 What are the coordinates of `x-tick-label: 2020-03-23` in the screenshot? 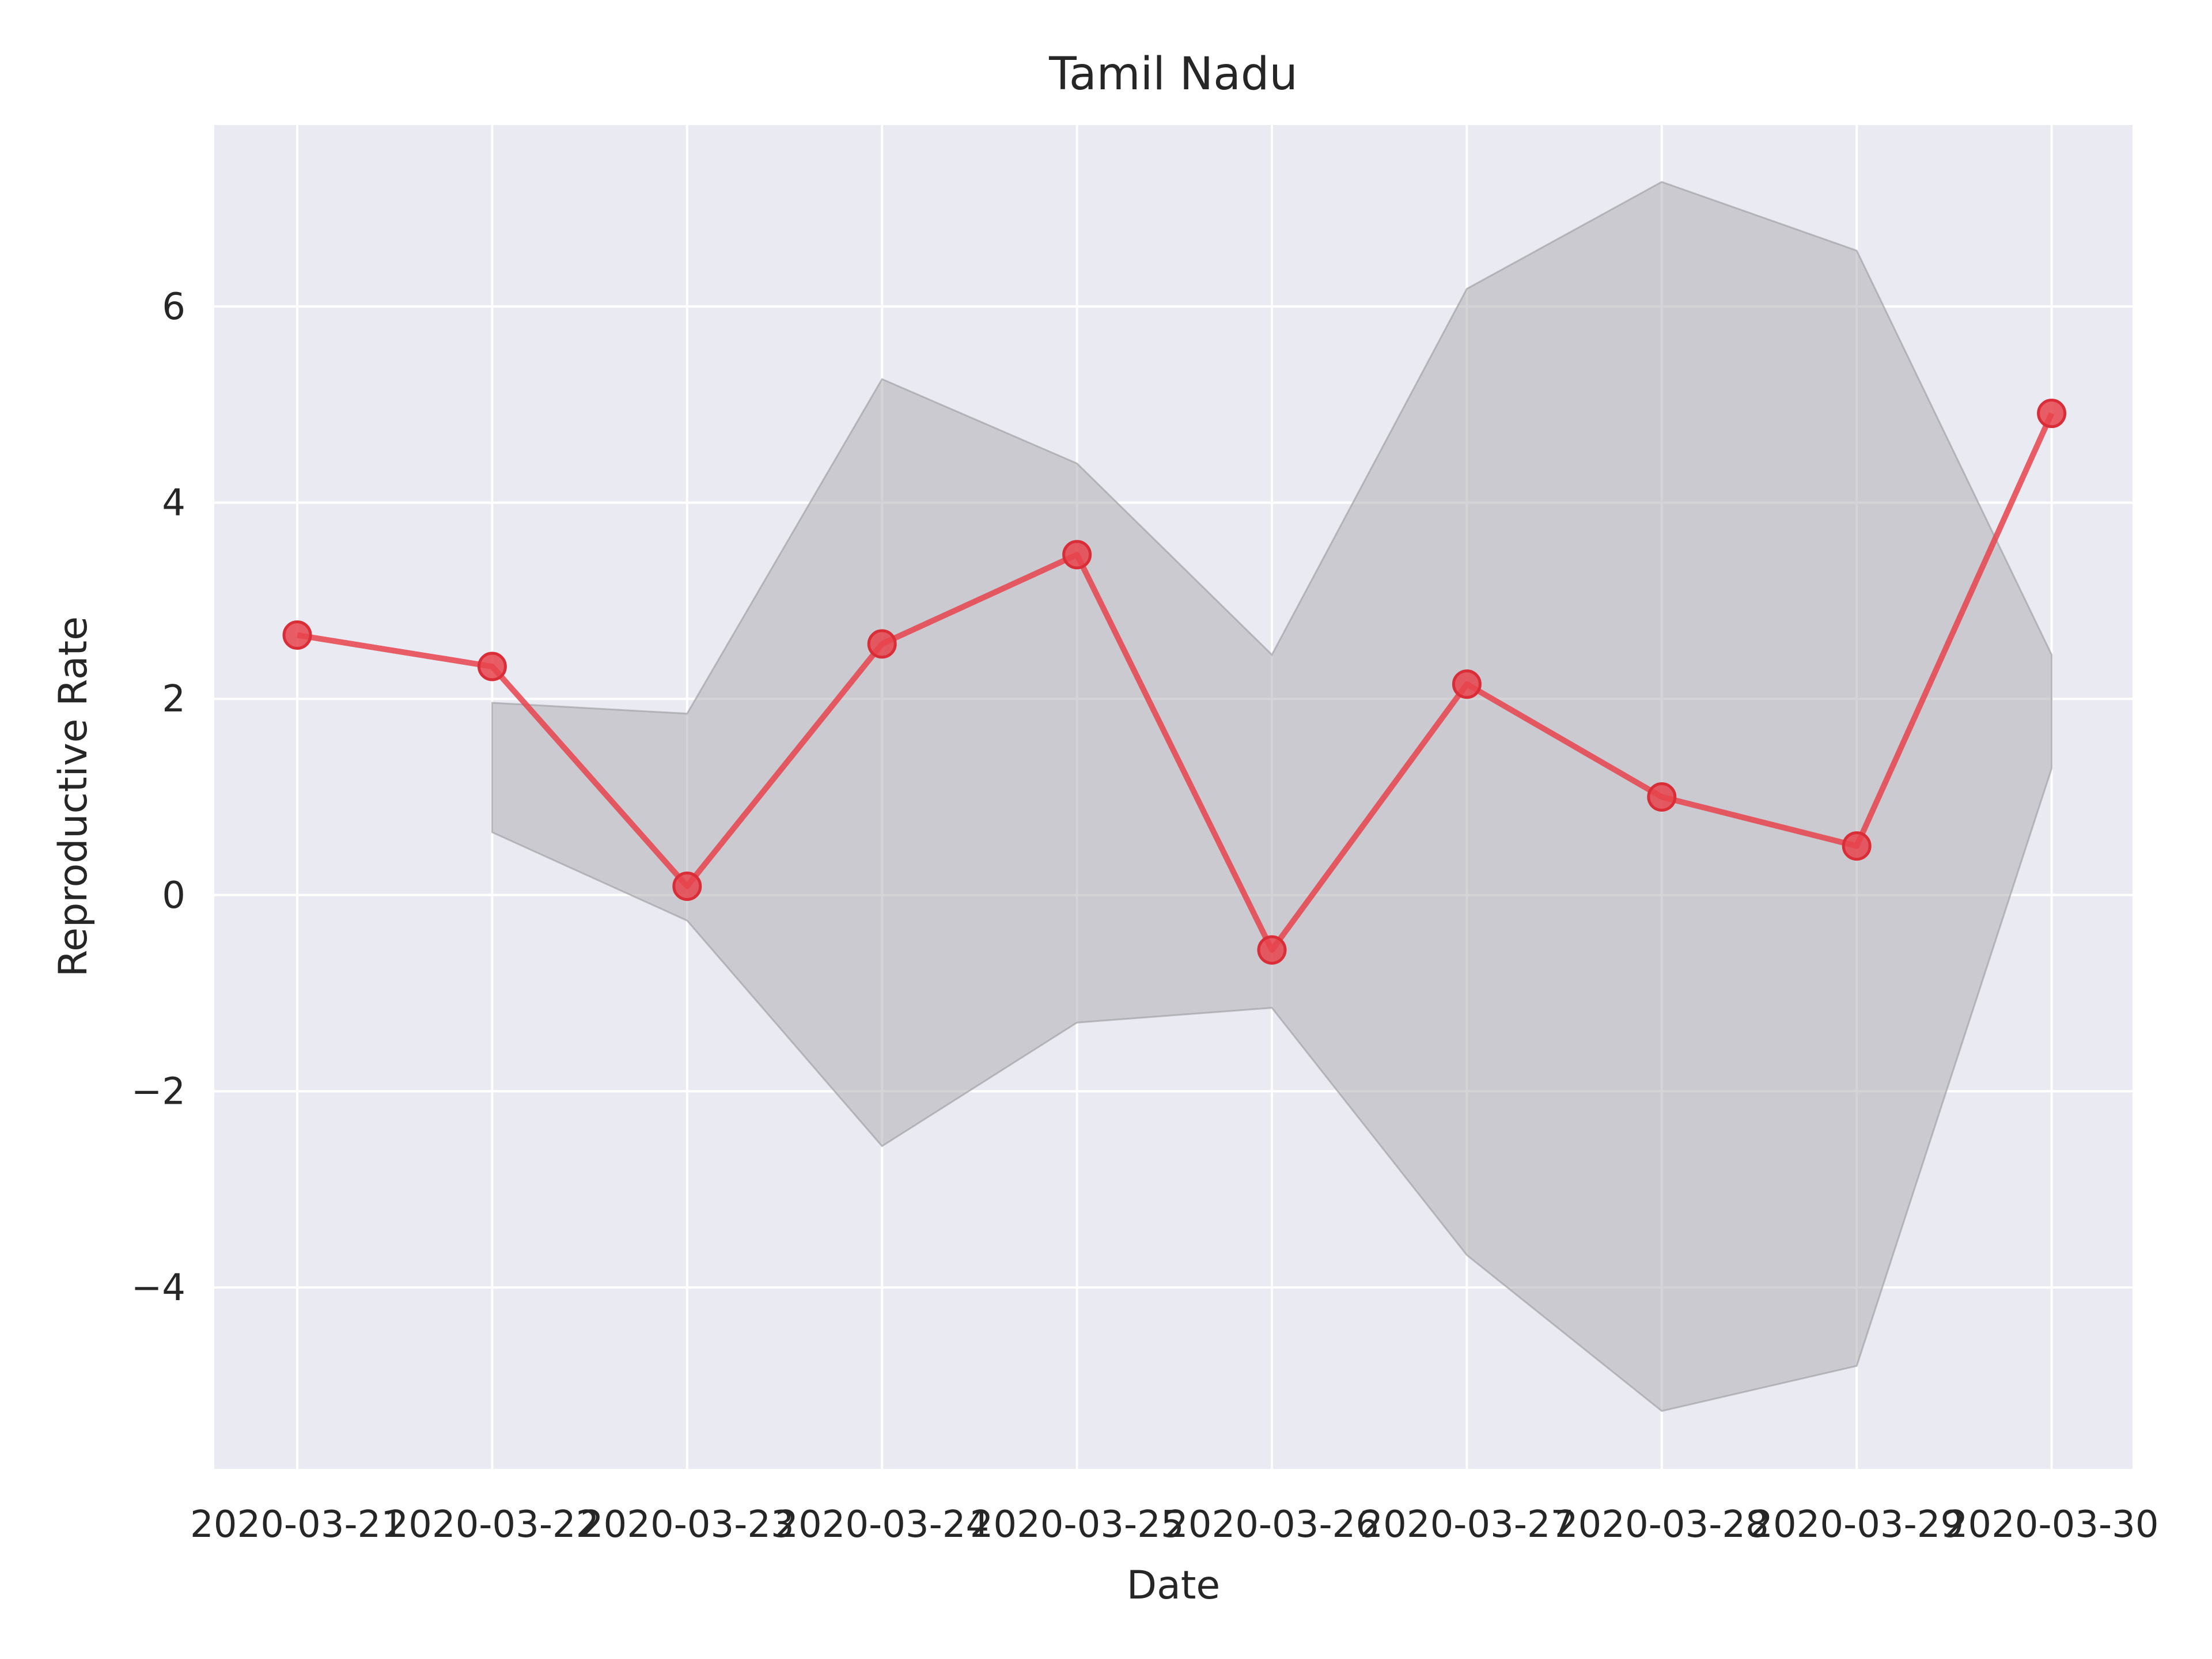 It's located at (687, 1524).